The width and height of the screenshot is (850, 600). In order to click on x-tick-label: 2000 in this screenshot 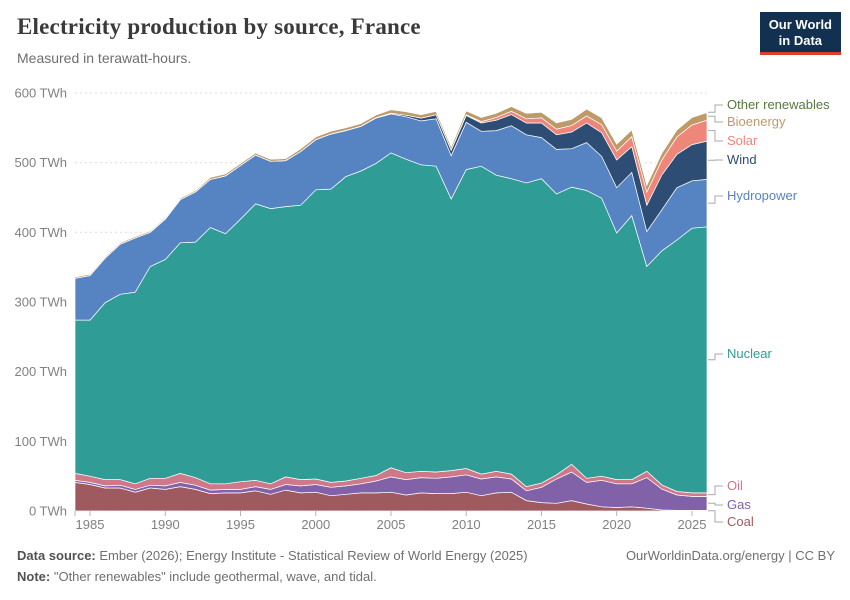, I will do `click(315, 524)`.